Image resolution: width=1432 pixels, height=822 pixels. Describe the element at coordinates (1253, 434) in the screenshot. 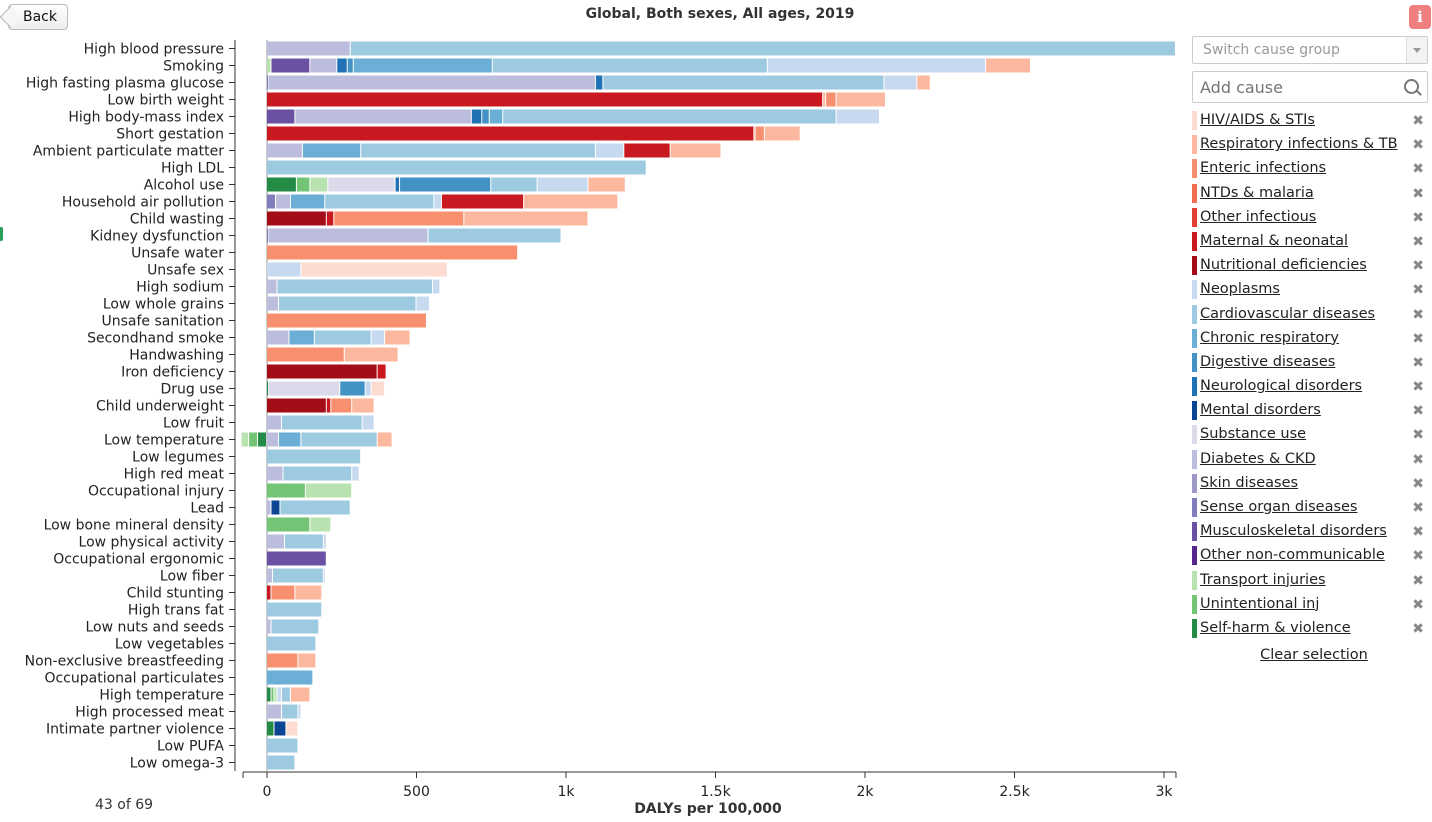

I see `legend-label: Substance use` at that location.